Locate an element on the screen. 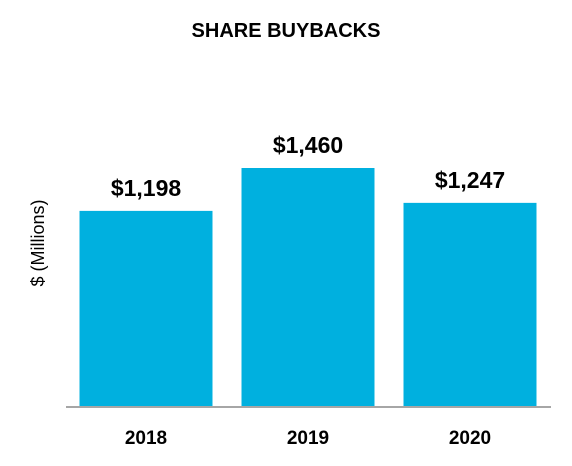 The height and width of the screenshot is (466, 572). chart-title: SHARE BUYBACKS is located at coordinates (286, 31).